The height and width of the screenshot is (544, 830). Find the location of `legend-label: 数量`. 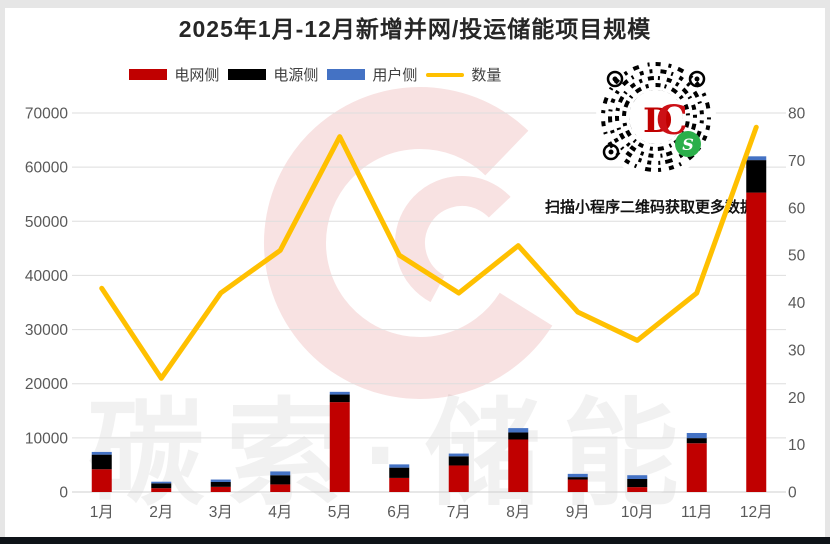

legend-label: 数量 is located at coordinates (486, 75).